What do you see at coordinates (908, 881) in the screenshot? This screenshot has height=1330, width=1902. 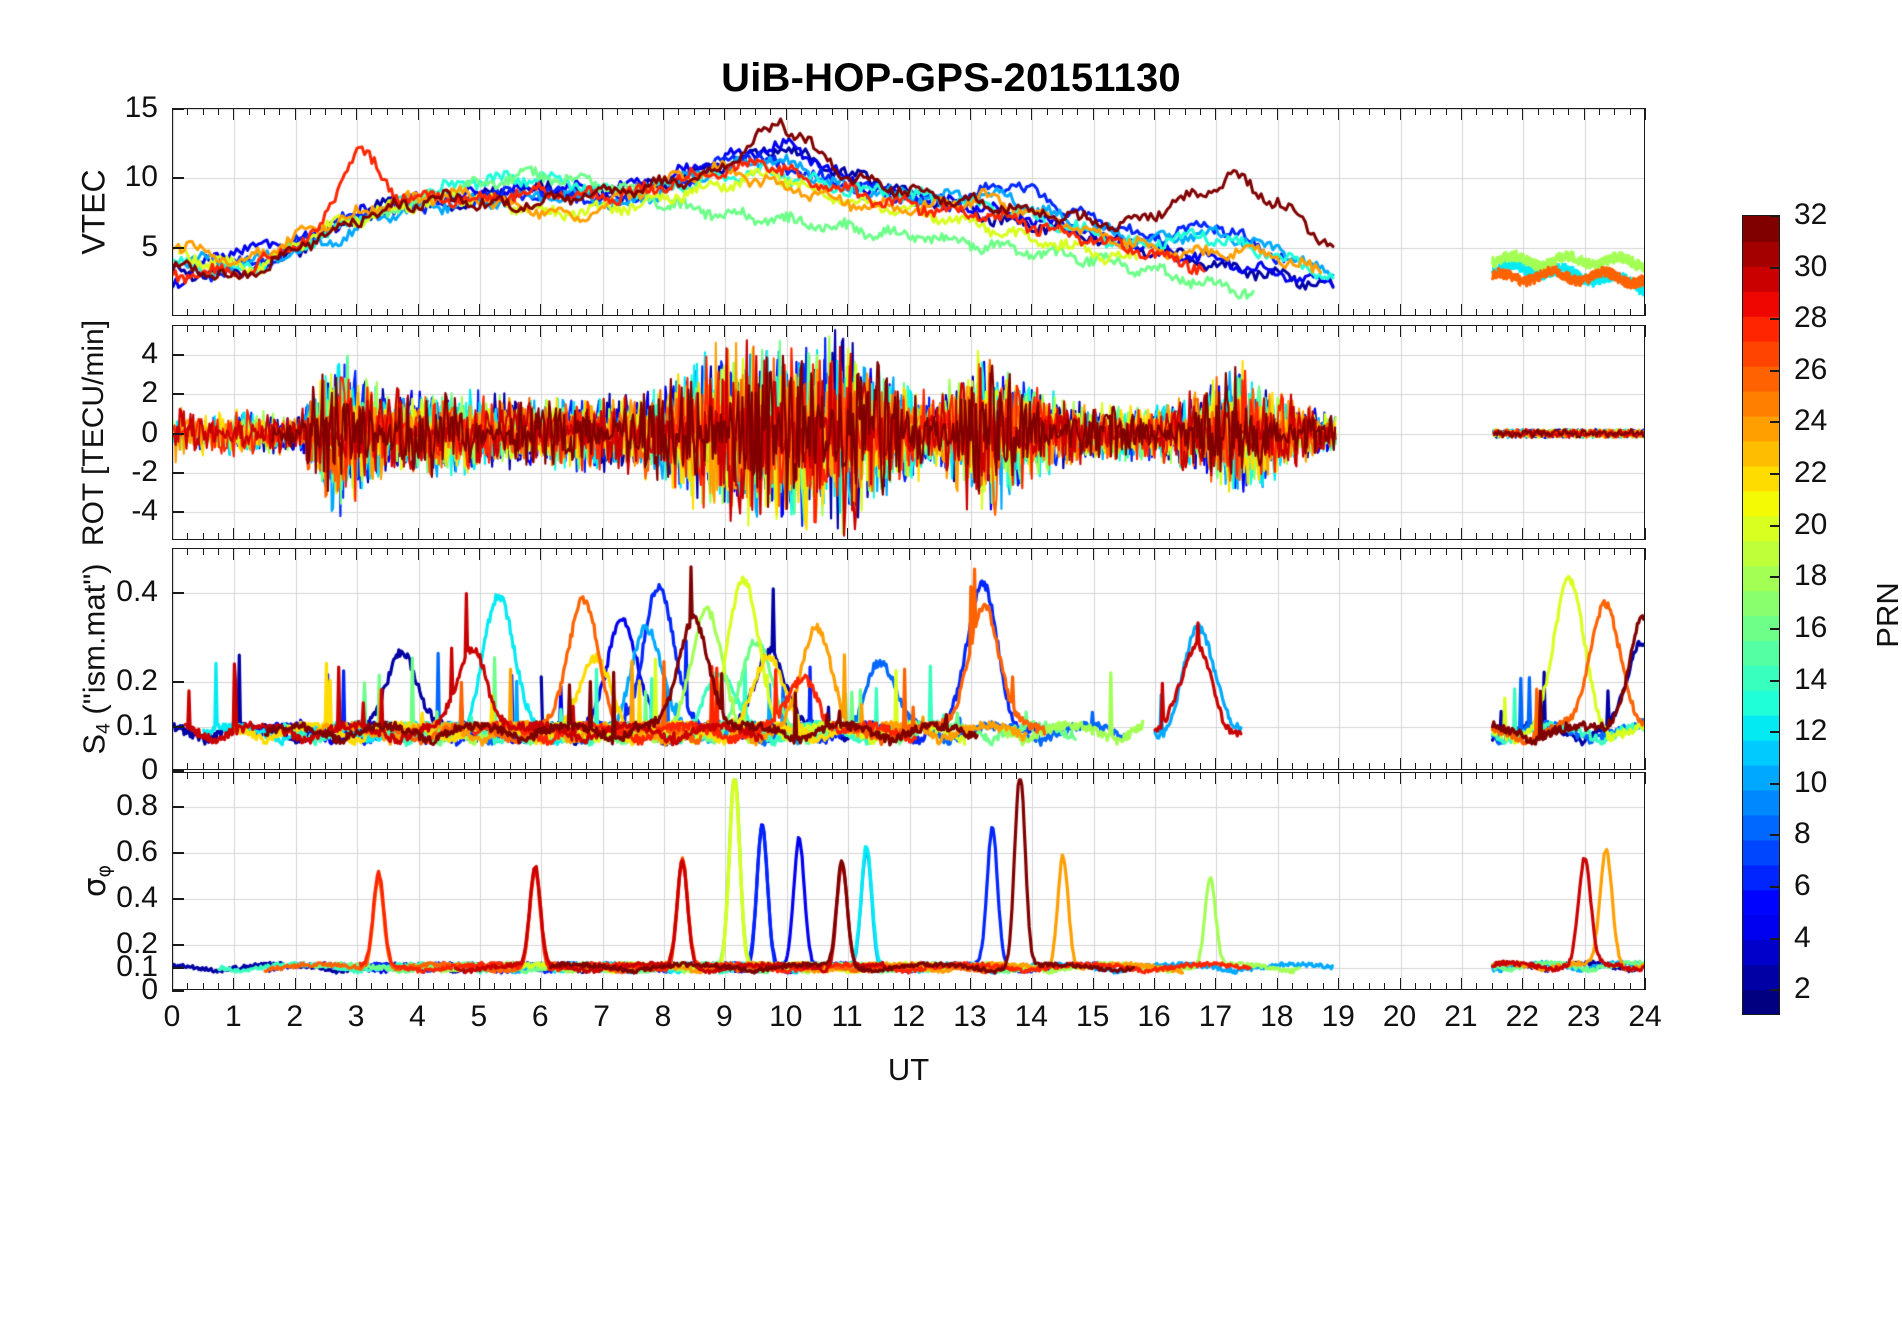 I see `plot-panel-sigma_phi` at bounding box center [908, 881].